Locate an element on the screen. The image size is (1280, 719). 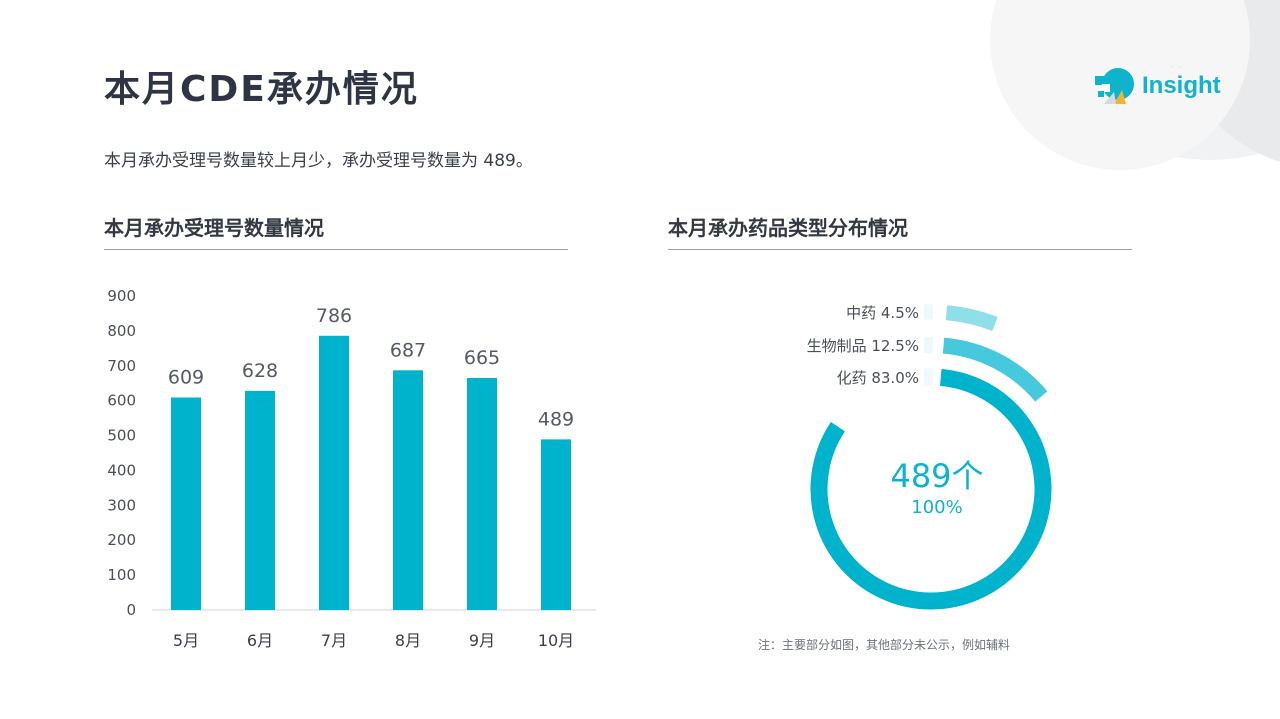
summary-text: 本月承办受理号数量较上月少，承办受理号数量为 489。 is located at coordinates (318, 161).